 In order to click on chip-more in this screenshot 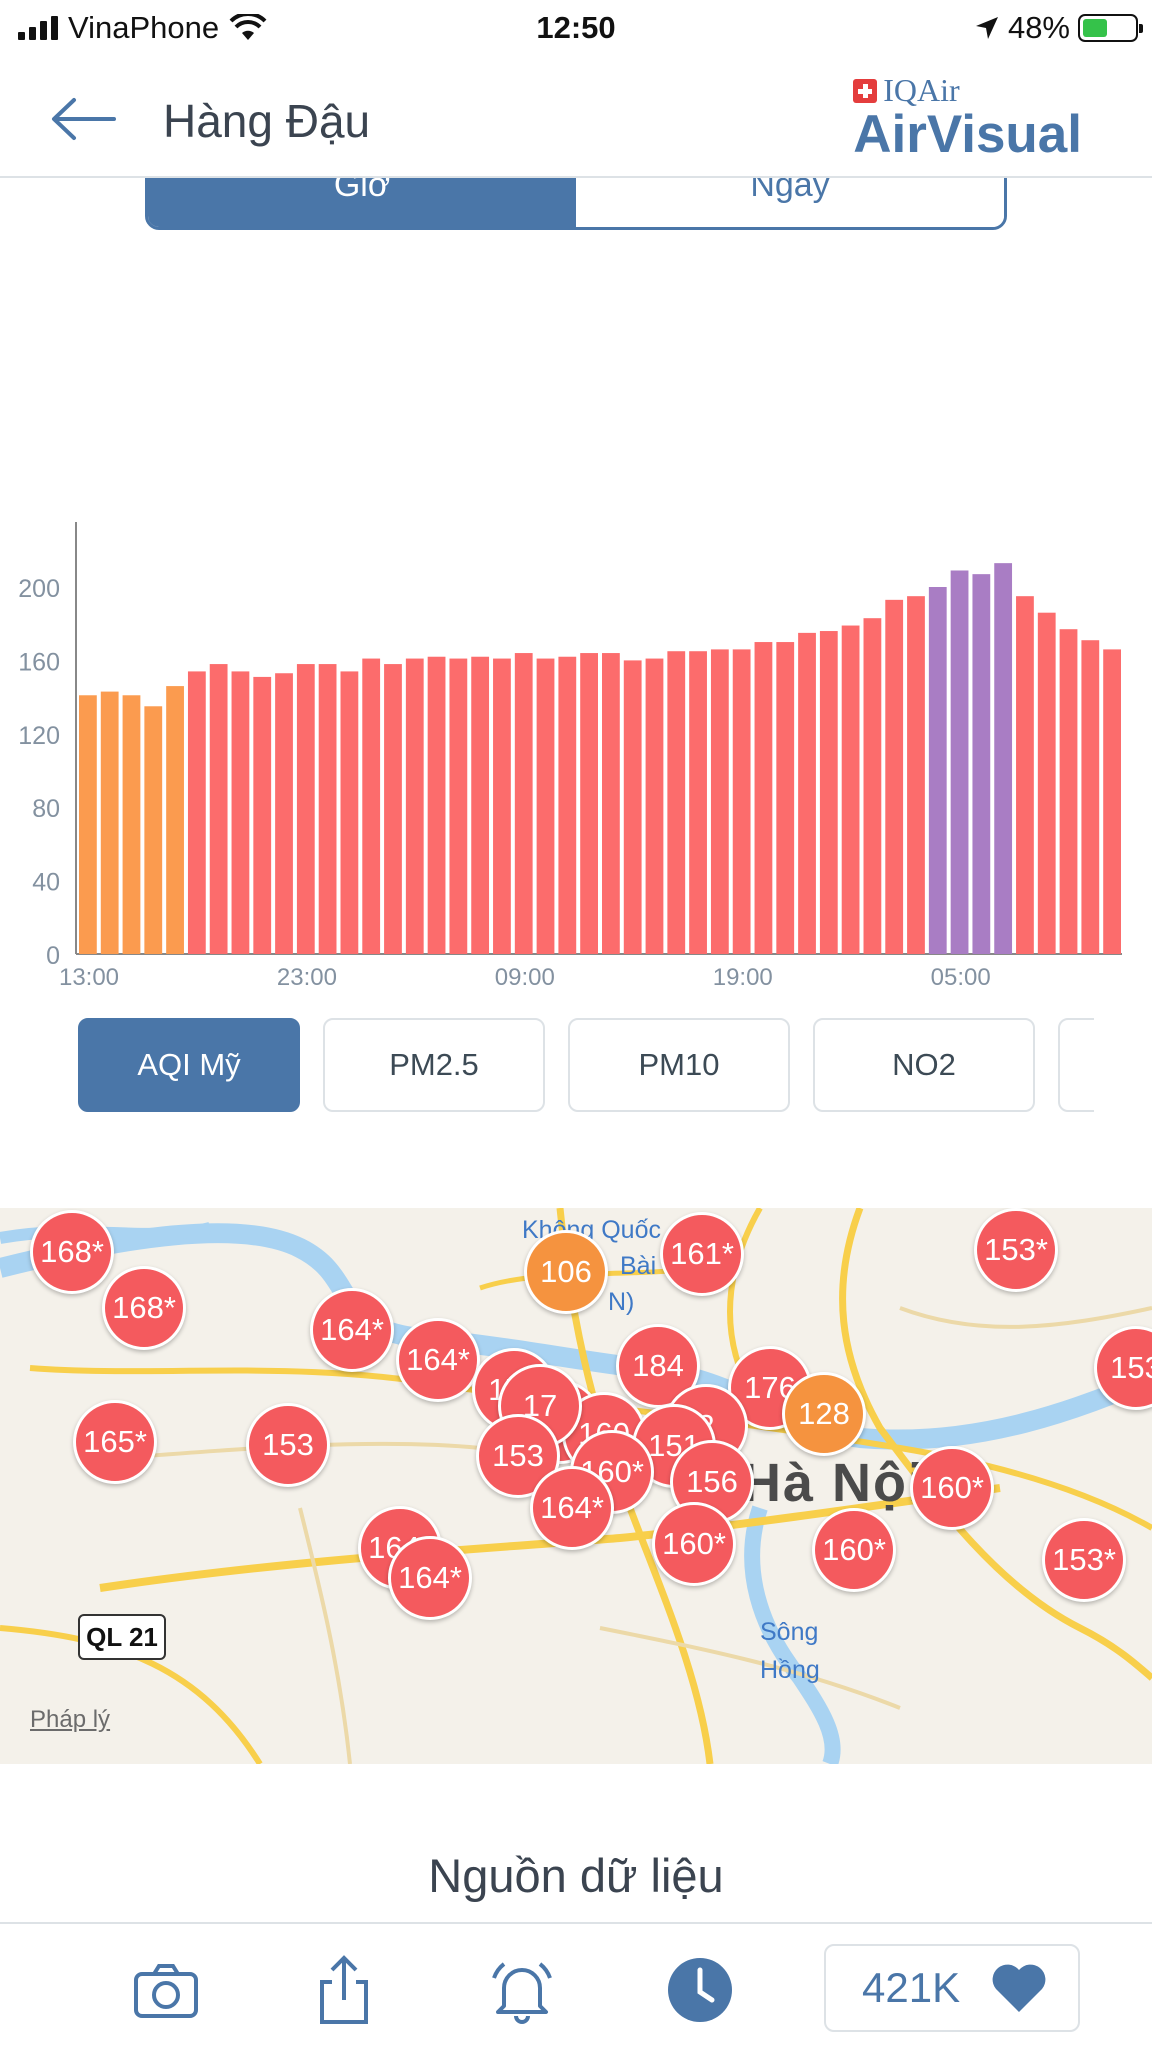, I will do `click(1076, 1065)`.